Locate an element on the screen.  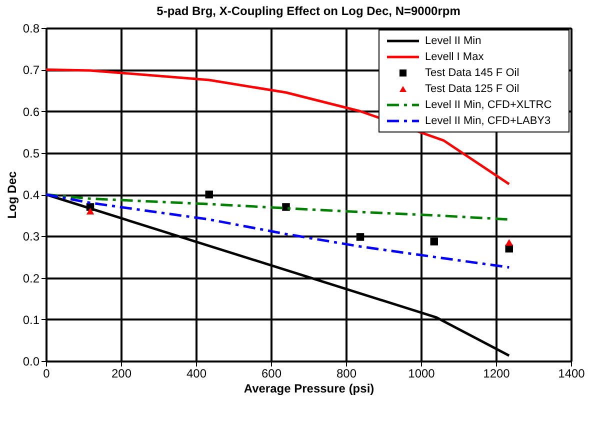
legend-label: Level II Min is located at coordinates (453, 41).